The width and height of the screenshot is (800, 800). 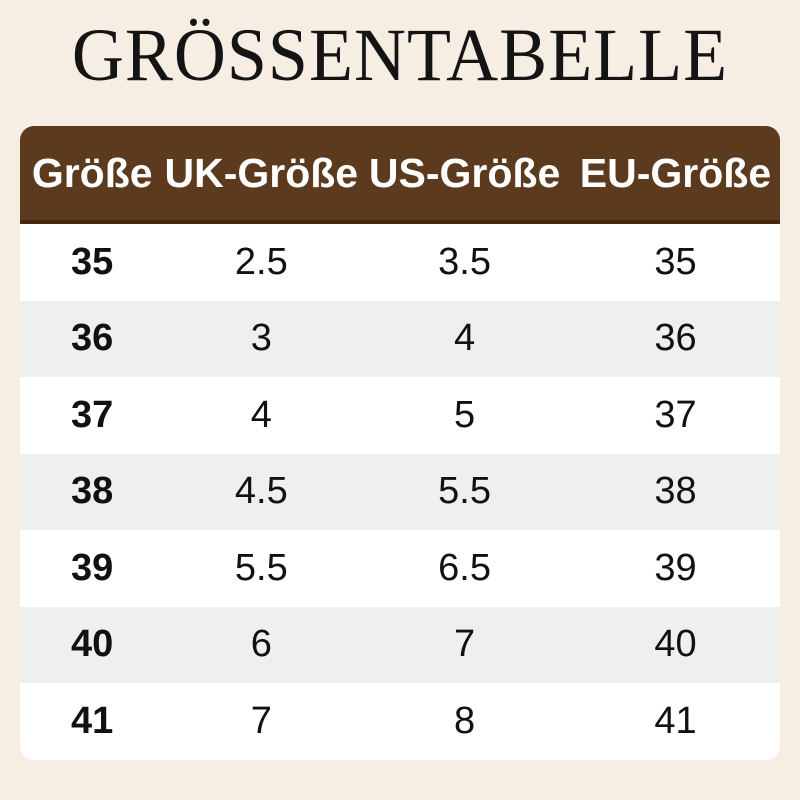 What do you see at coordinates (261, 720) in the screenshot?
I see `cell-uk-groesse: 7` at bounding box center [261, 720].